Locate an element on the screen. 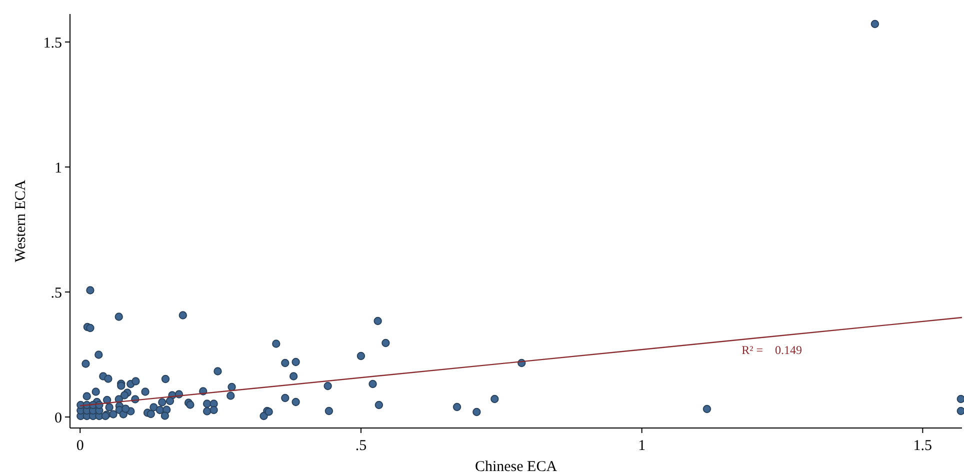  x-tick-label: 1.5 is located at coordinates (922, 446).